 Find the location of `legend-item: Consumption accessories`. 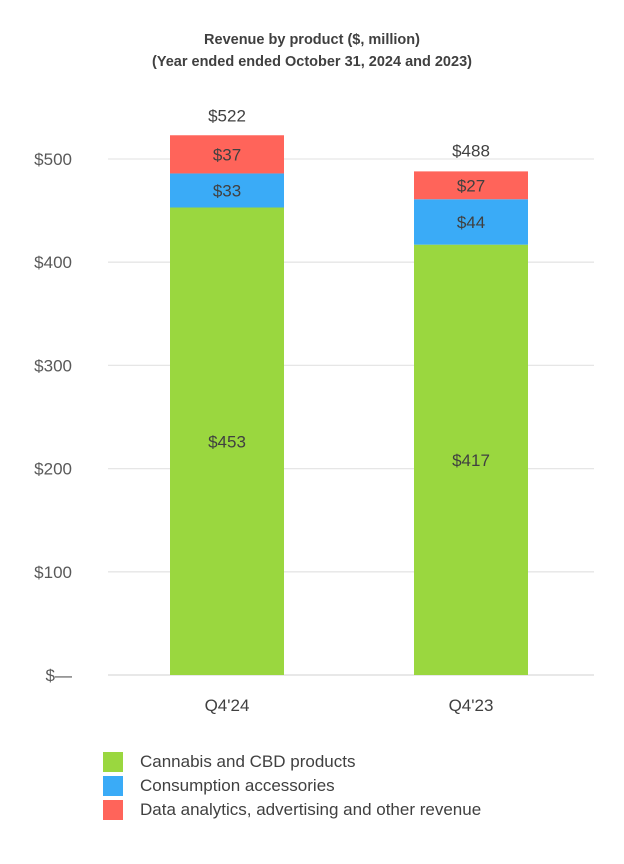

legend-item: Consumption accessories is located at coordinates (292, 786).